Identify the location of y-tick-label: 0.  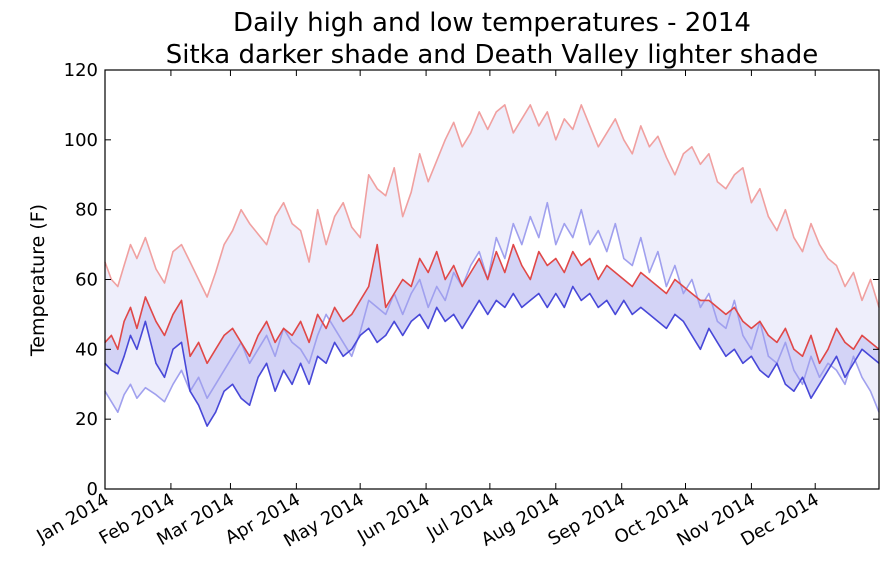
(92, 489).